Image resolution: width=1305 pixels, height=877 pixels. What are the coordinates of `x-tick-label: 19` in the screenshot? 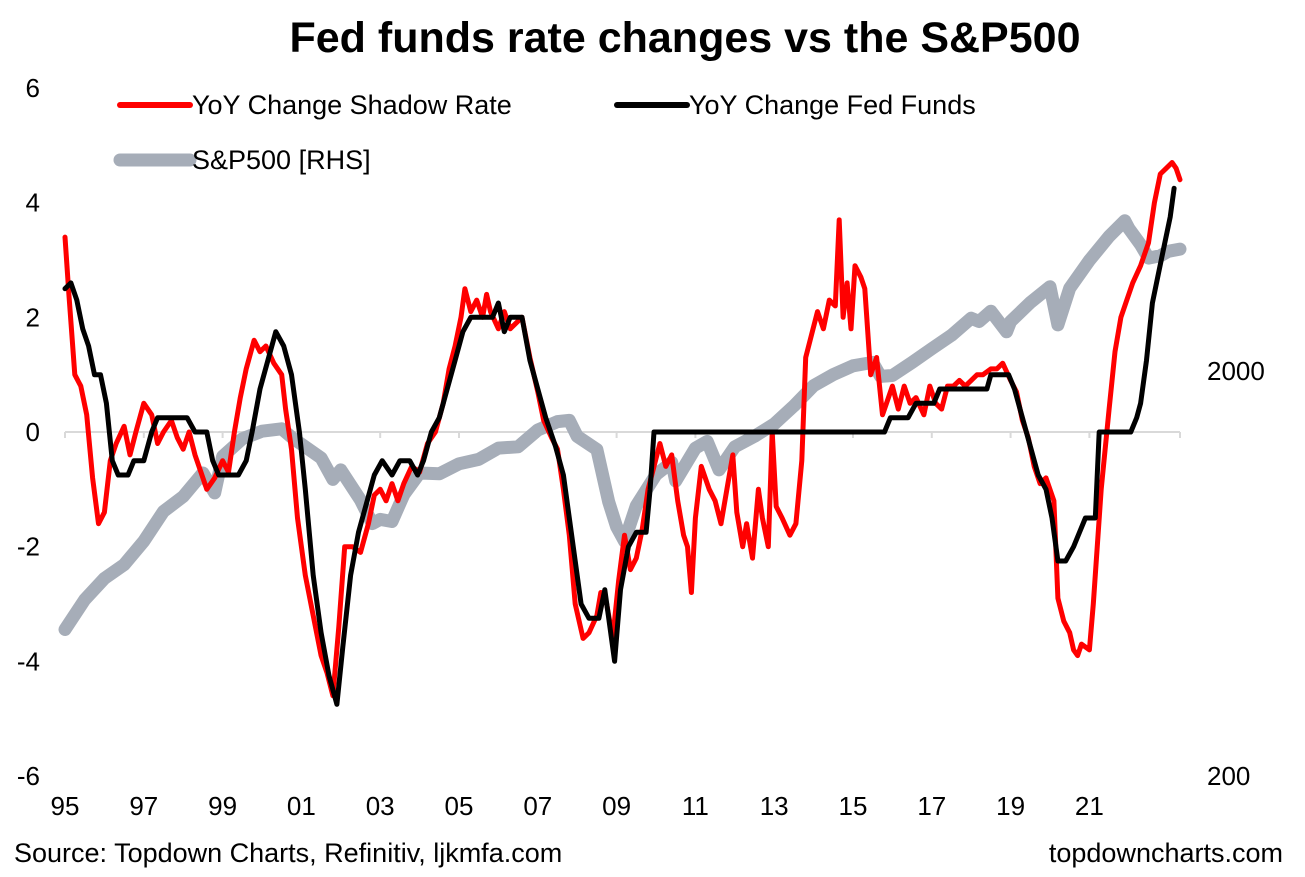 It's located at (1010, 806).